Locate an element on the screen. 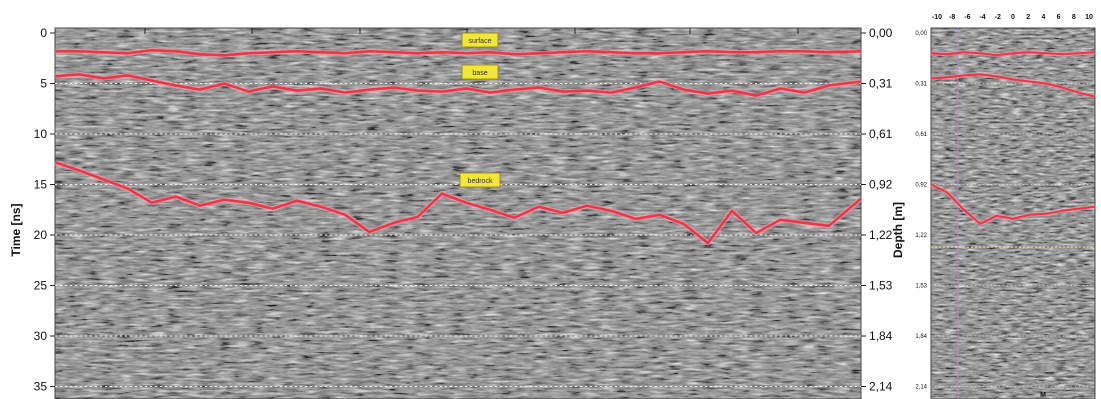 The width and height of the screenshot is (1101, 399). side-depth-label-5: 1,53 is located at coordinates (921, 287).